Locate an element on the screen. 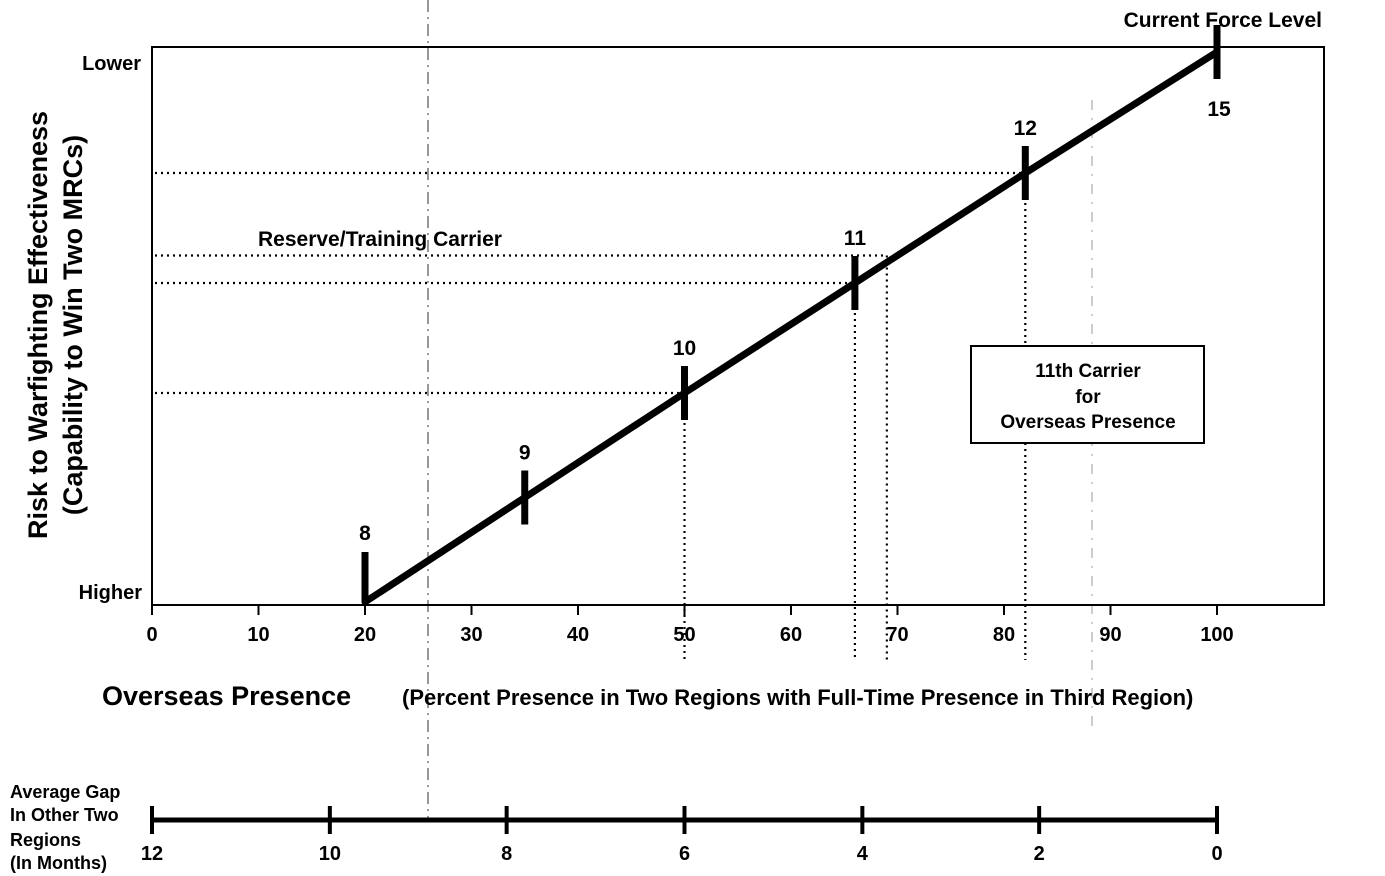  reserve-training-carrier-label: Reserve/Training Carrier is located at coordinates (380, 239).